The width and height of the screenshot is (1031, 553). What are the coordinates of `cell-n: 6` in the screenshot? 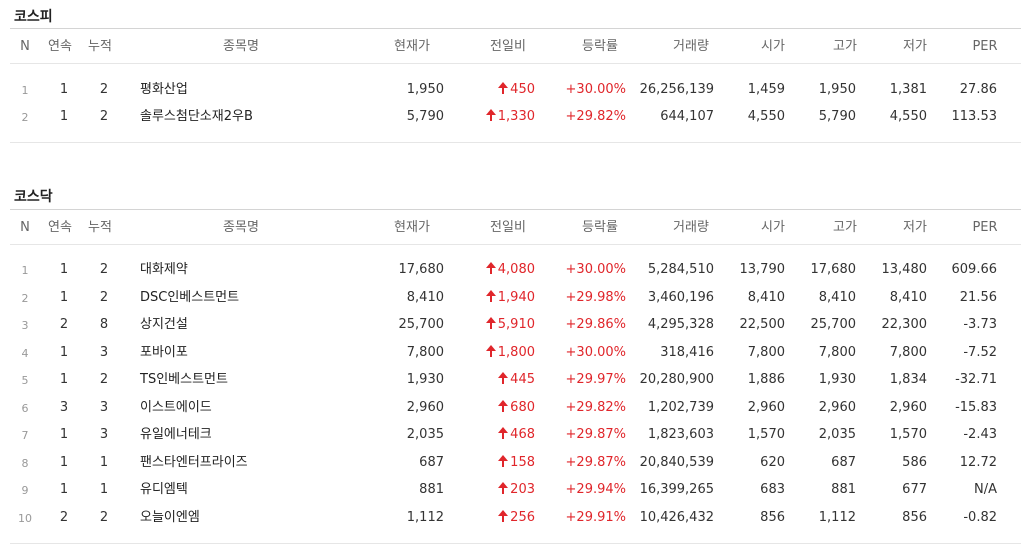 It's located at (25, 408).